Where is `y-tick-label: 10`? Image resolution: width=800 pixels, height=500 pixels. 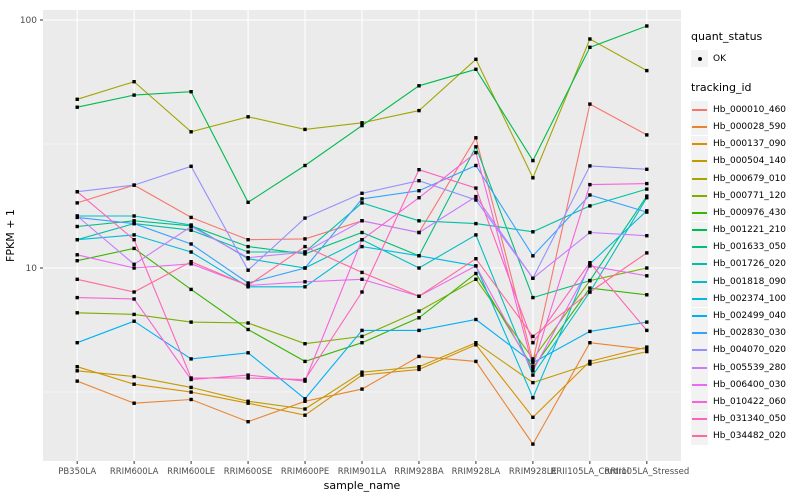
y-tick-label: 10 is located at coordinates (32, 269).